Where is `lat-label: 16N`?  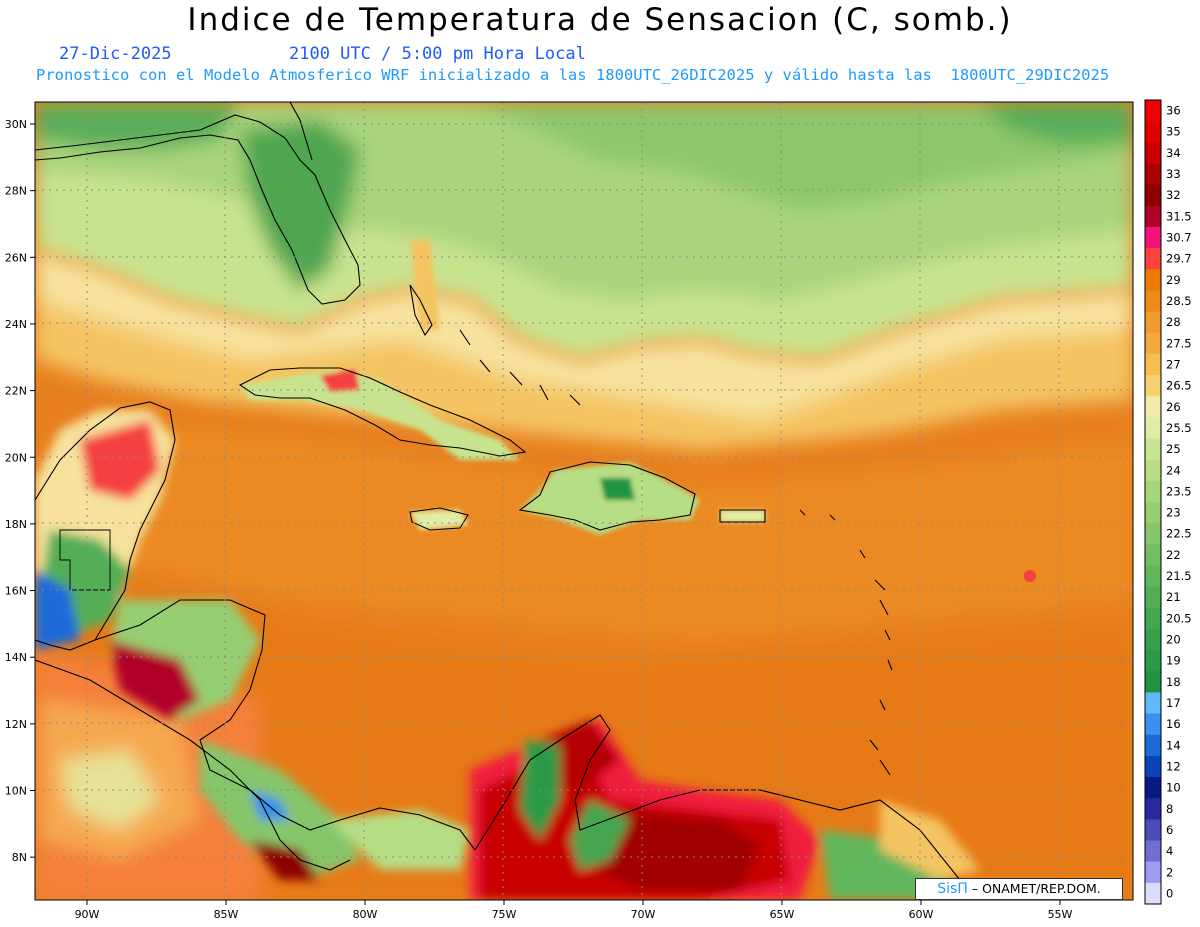
lat-label: 16N is located at coordinates (16, 591).